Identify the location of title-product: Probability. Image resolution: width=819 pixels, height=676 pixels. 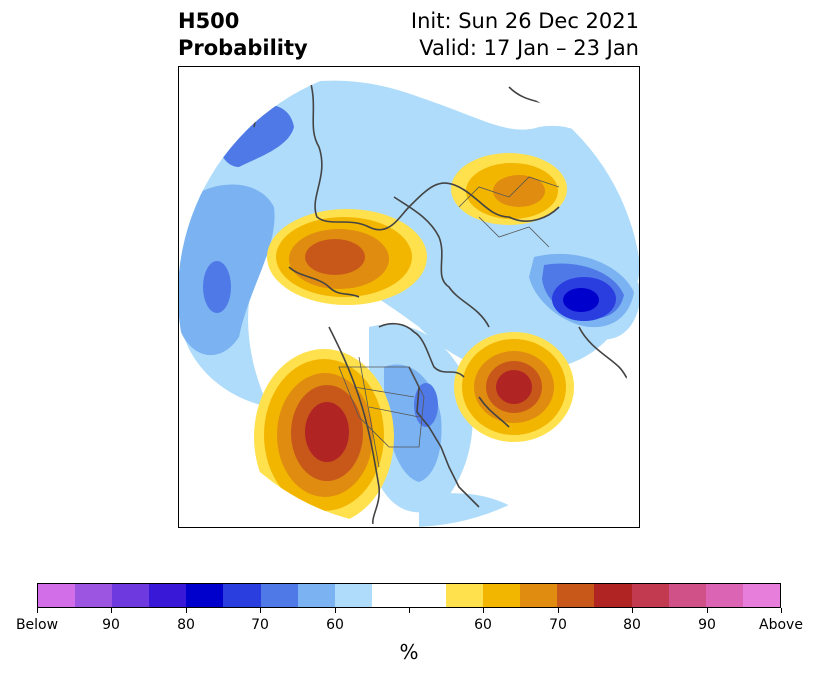
(243, 48).